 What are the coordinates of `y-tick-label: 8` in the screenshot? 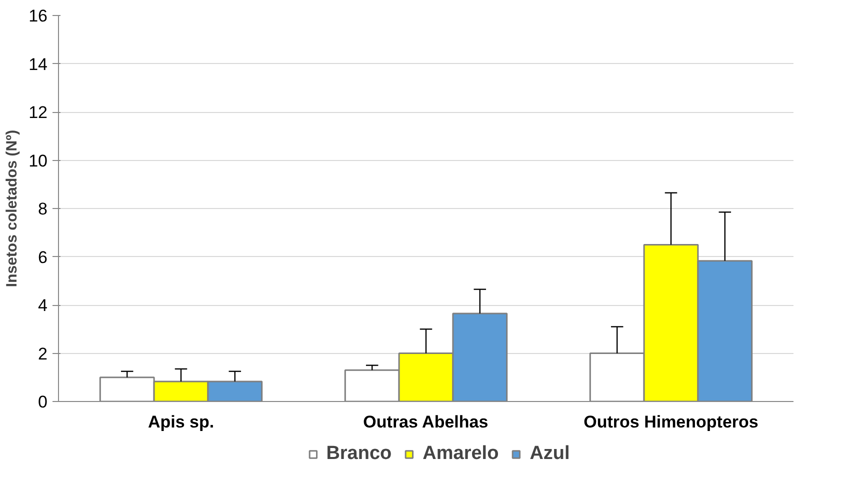 It's located at (43, 209).